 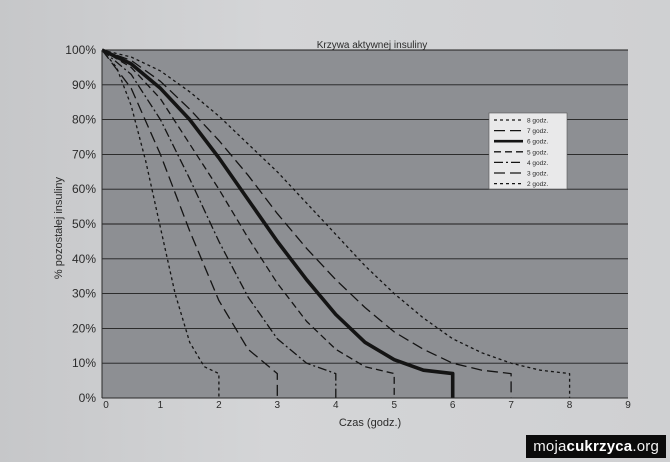 I want to click on y-tick-label: 80%, so click(x=84, y=120).